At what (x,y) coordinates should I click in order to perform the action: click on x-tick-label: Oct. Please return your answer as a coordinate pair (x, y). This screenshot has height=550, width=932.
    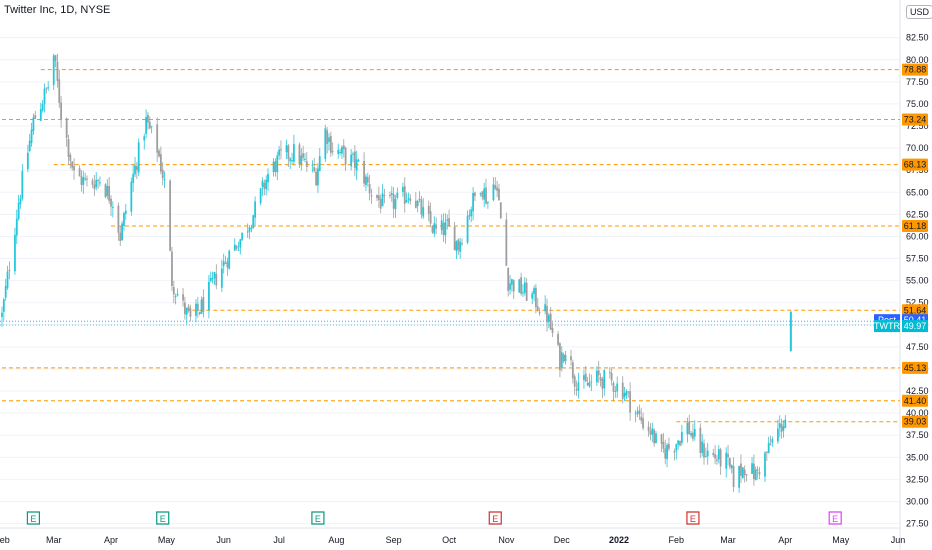
    Looking at the image, I should click on (449, 540).